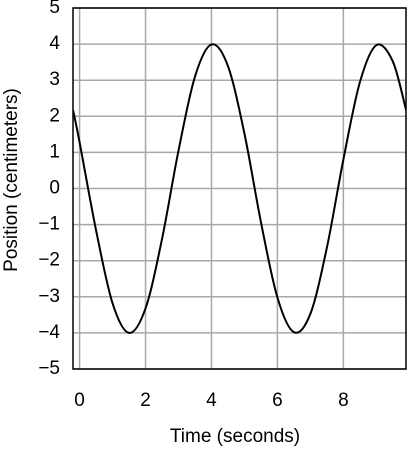 This screenshot has width=408, height=450. Describe the element at coordinates (11, 180) in the screenshot. I see `y-axis-title: Position (centimeters)` at that location.